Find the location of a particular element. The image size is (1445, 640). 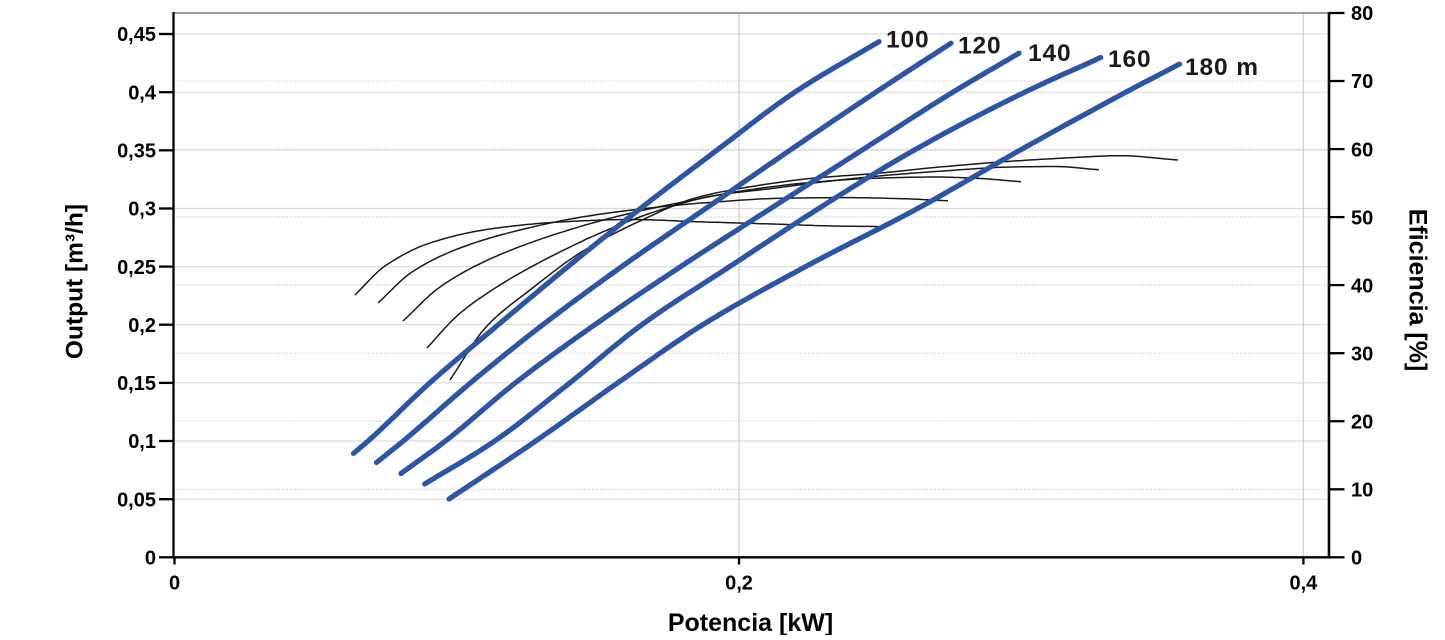

svg-text: 140 is located at coordinates (1050, 53).